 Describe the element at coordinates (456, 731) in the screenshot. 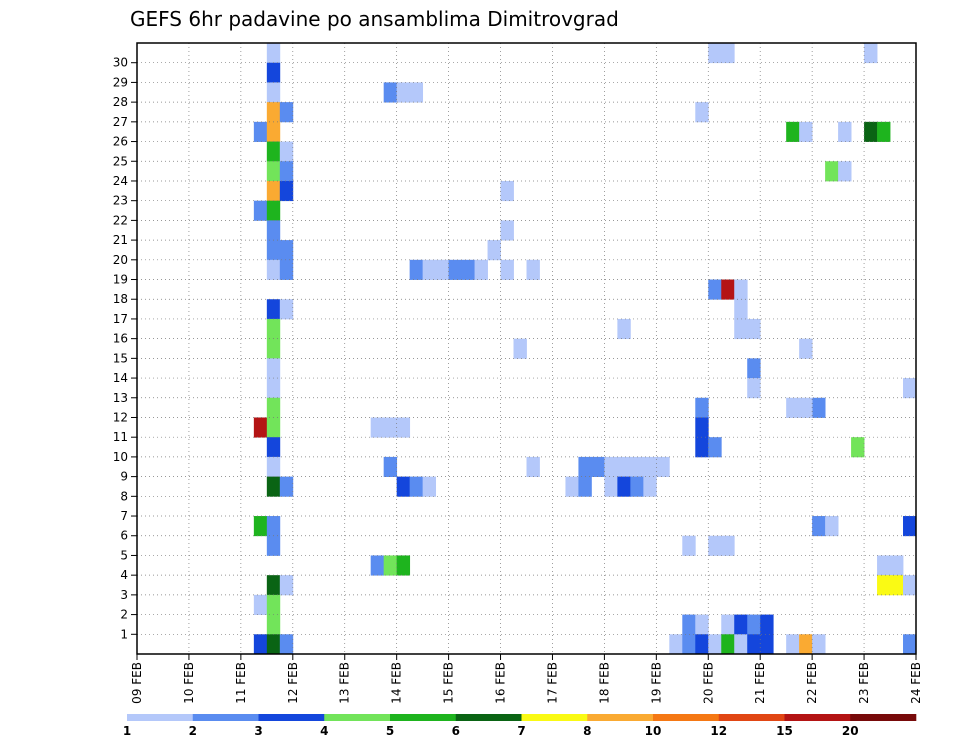

I see `colorbar-label: 6` at that location.